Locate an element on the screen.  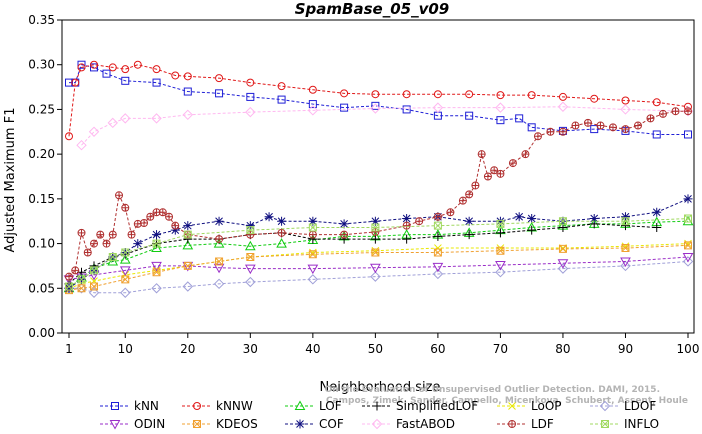
legend-label: KDEOS is located at coordinates (237, 424).